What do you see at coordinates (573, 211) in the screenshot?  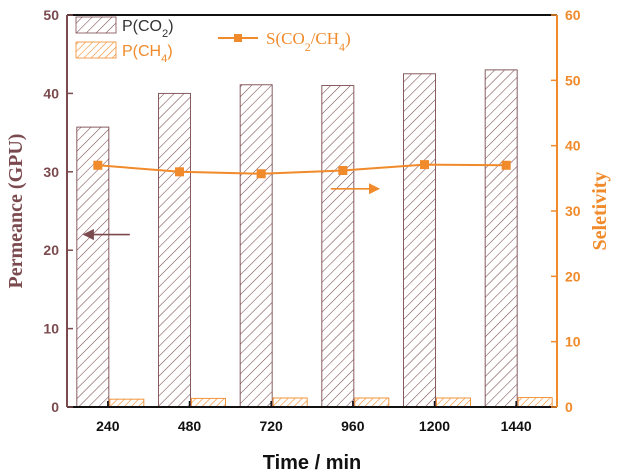 I see `right-tick-label: 30` at bounding box center [573, 211].